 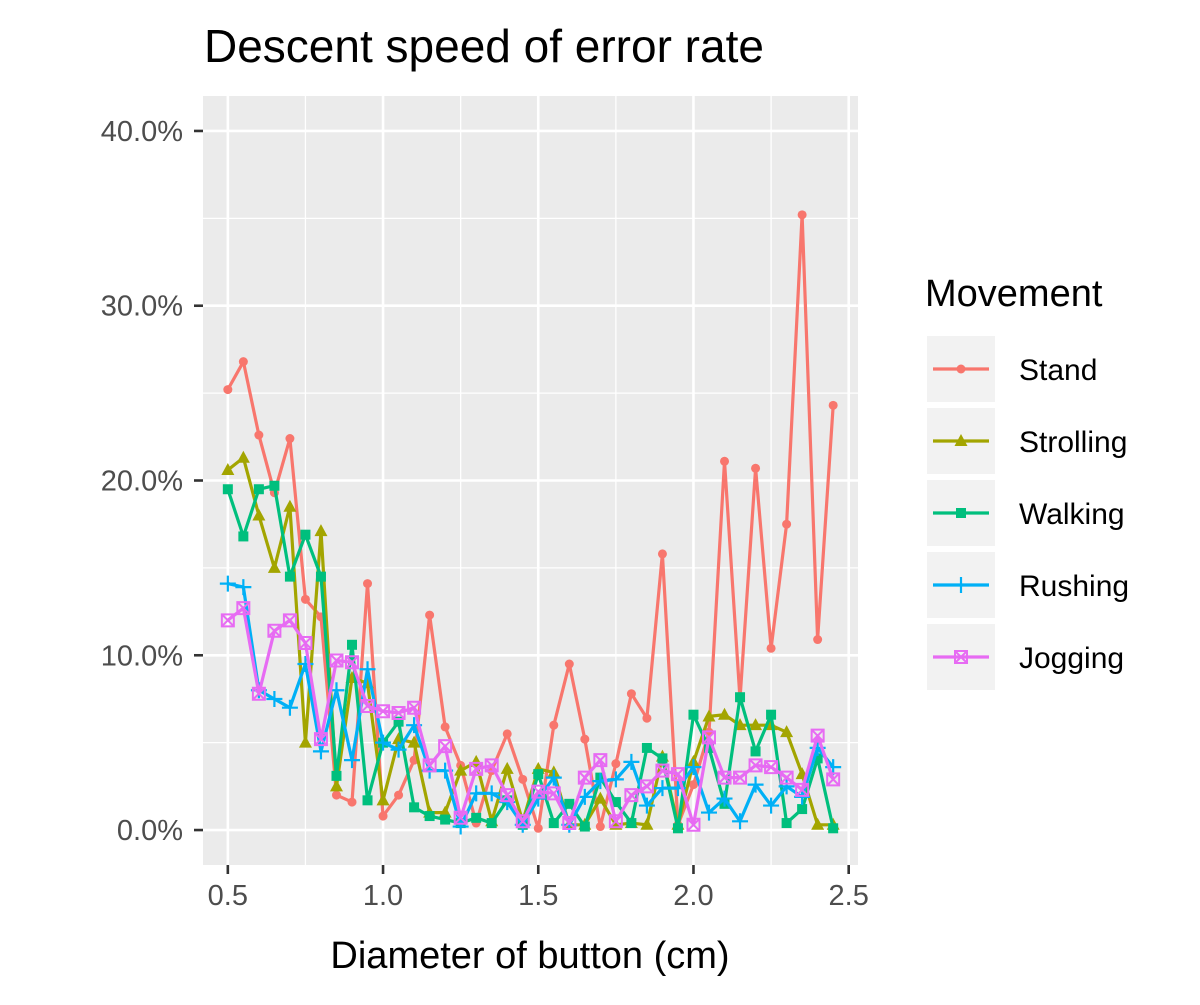 I want to click on y-tick-label: 40.0%, so click(x=142, y=132).